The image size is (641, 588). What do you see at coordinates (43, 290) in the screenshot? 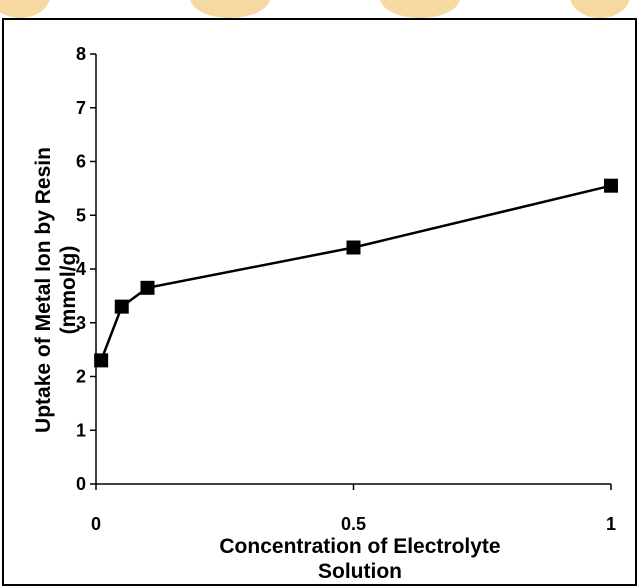
I see `y-axis-title-line-1: Uptake of Metal Ion by Resin` at bounding box center [43, 290].